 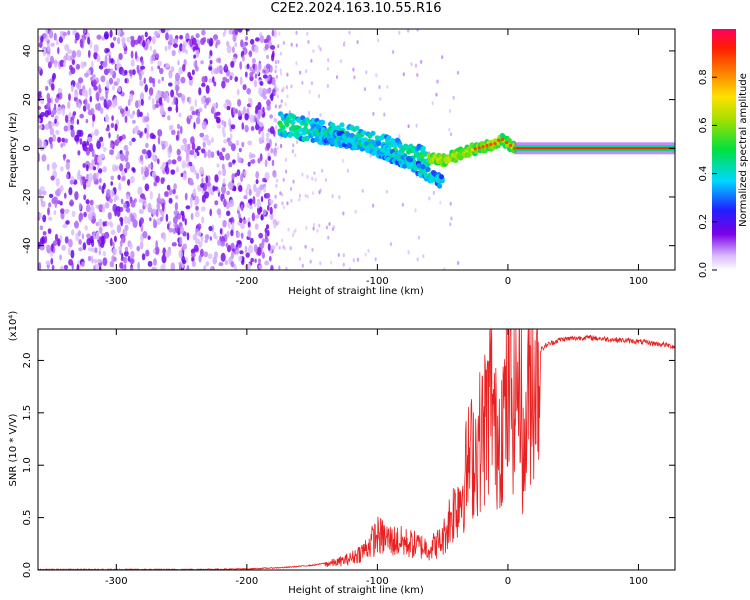 What do you see at coordinates (13, 326) in the screenshot?
I see `snr-scale-label: (x10⁴)` at bounding box center [13, 326].